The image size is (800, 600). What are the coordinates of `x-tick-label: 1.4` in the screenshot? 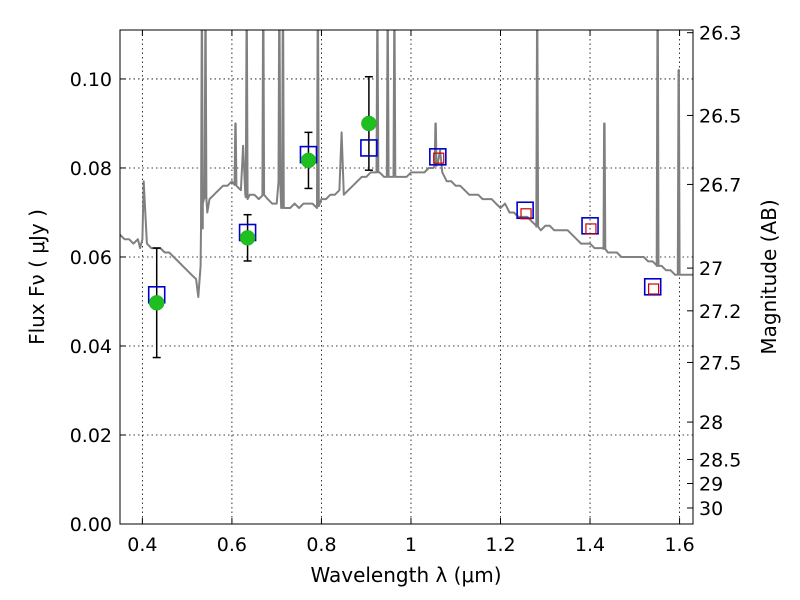 It's located at (590, 545).